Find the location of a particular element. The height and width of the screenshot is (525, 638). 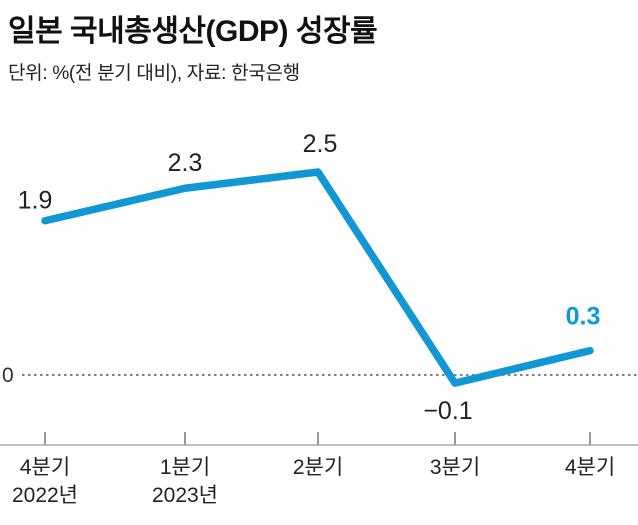

value-label: 0.3 is located at coordinates (583, 317).